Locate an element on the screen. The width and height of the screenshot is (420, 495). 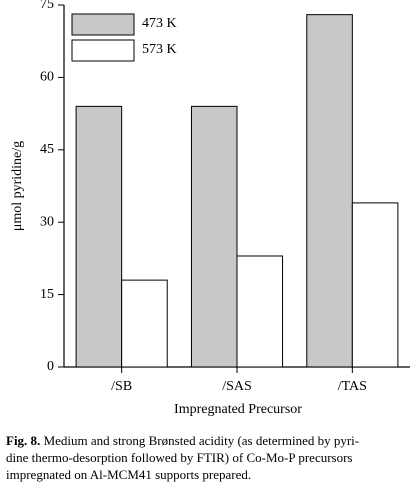
y-tick-label: 60 is located at coordinates (47, 77).